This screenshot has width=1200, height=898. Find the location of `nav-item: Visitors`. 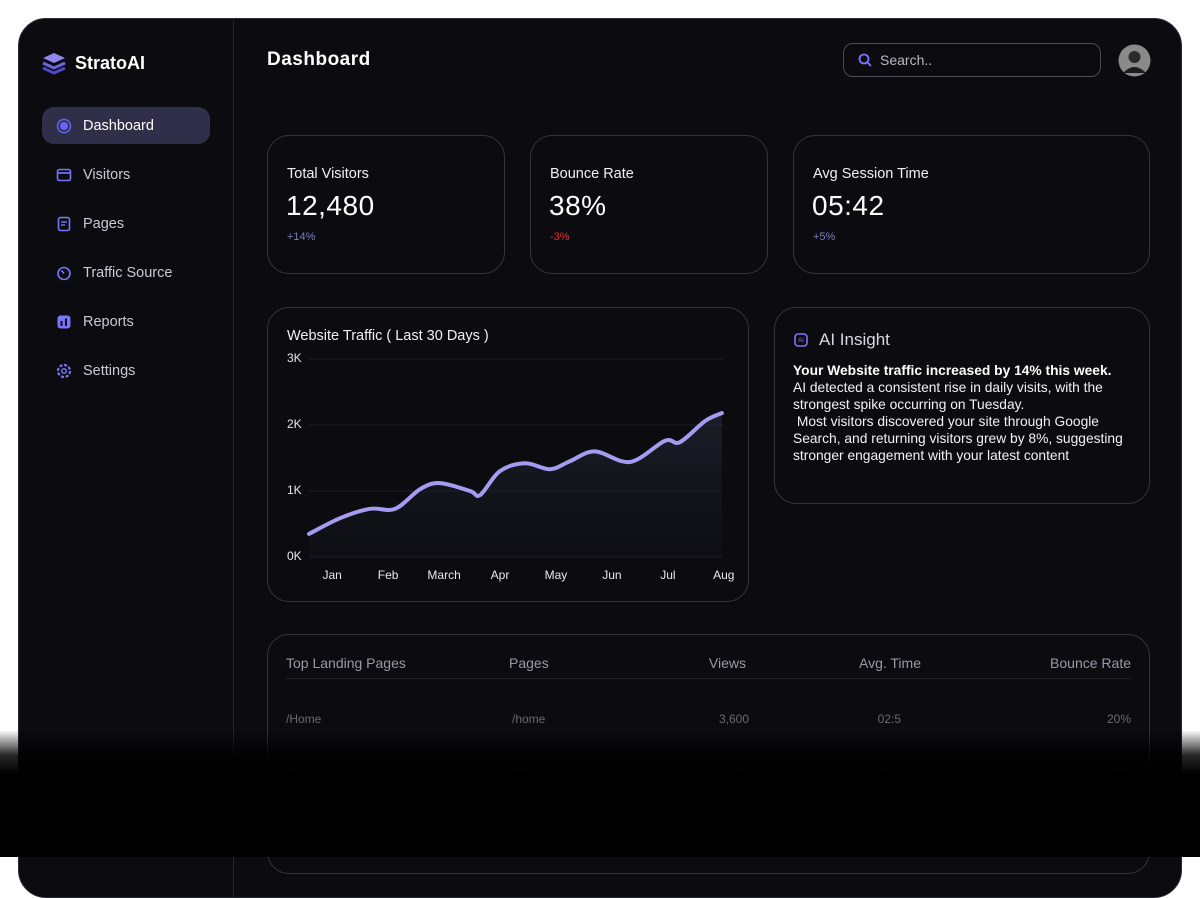

nav-item: Visitors is located at coordinates (126, 174).